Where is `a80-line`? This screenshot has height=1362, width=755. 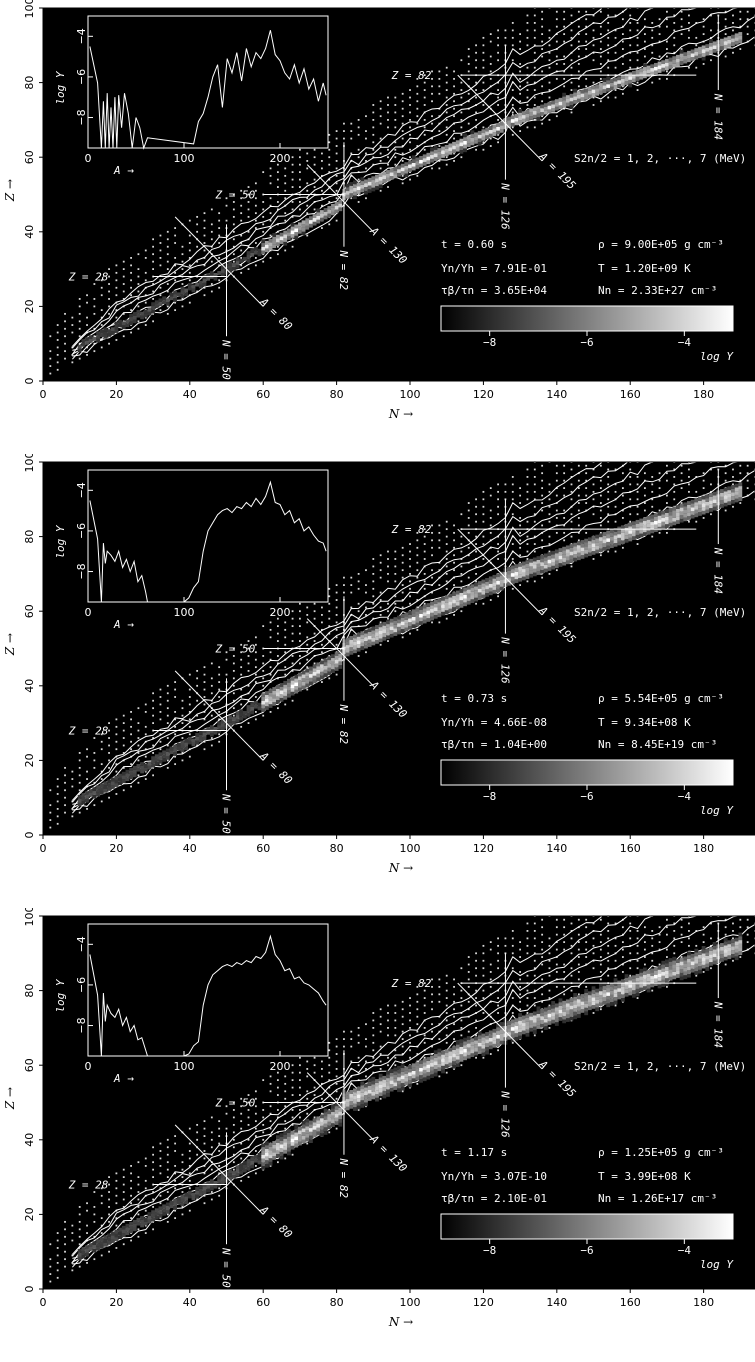
a80-line is located at coordinates (219, 261).